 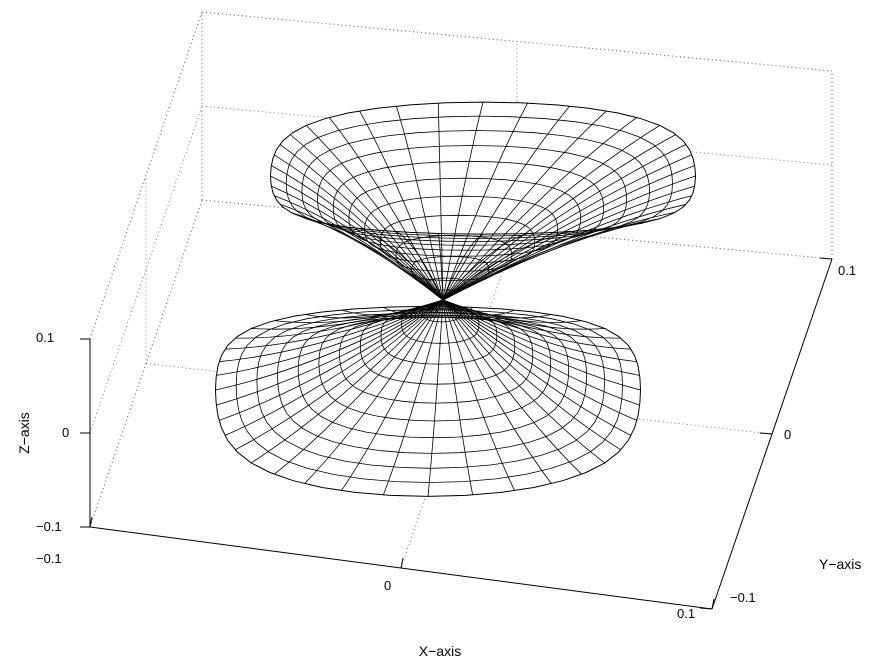 I want to click on z-tick-zero: 0, so click(x=65, y=432).